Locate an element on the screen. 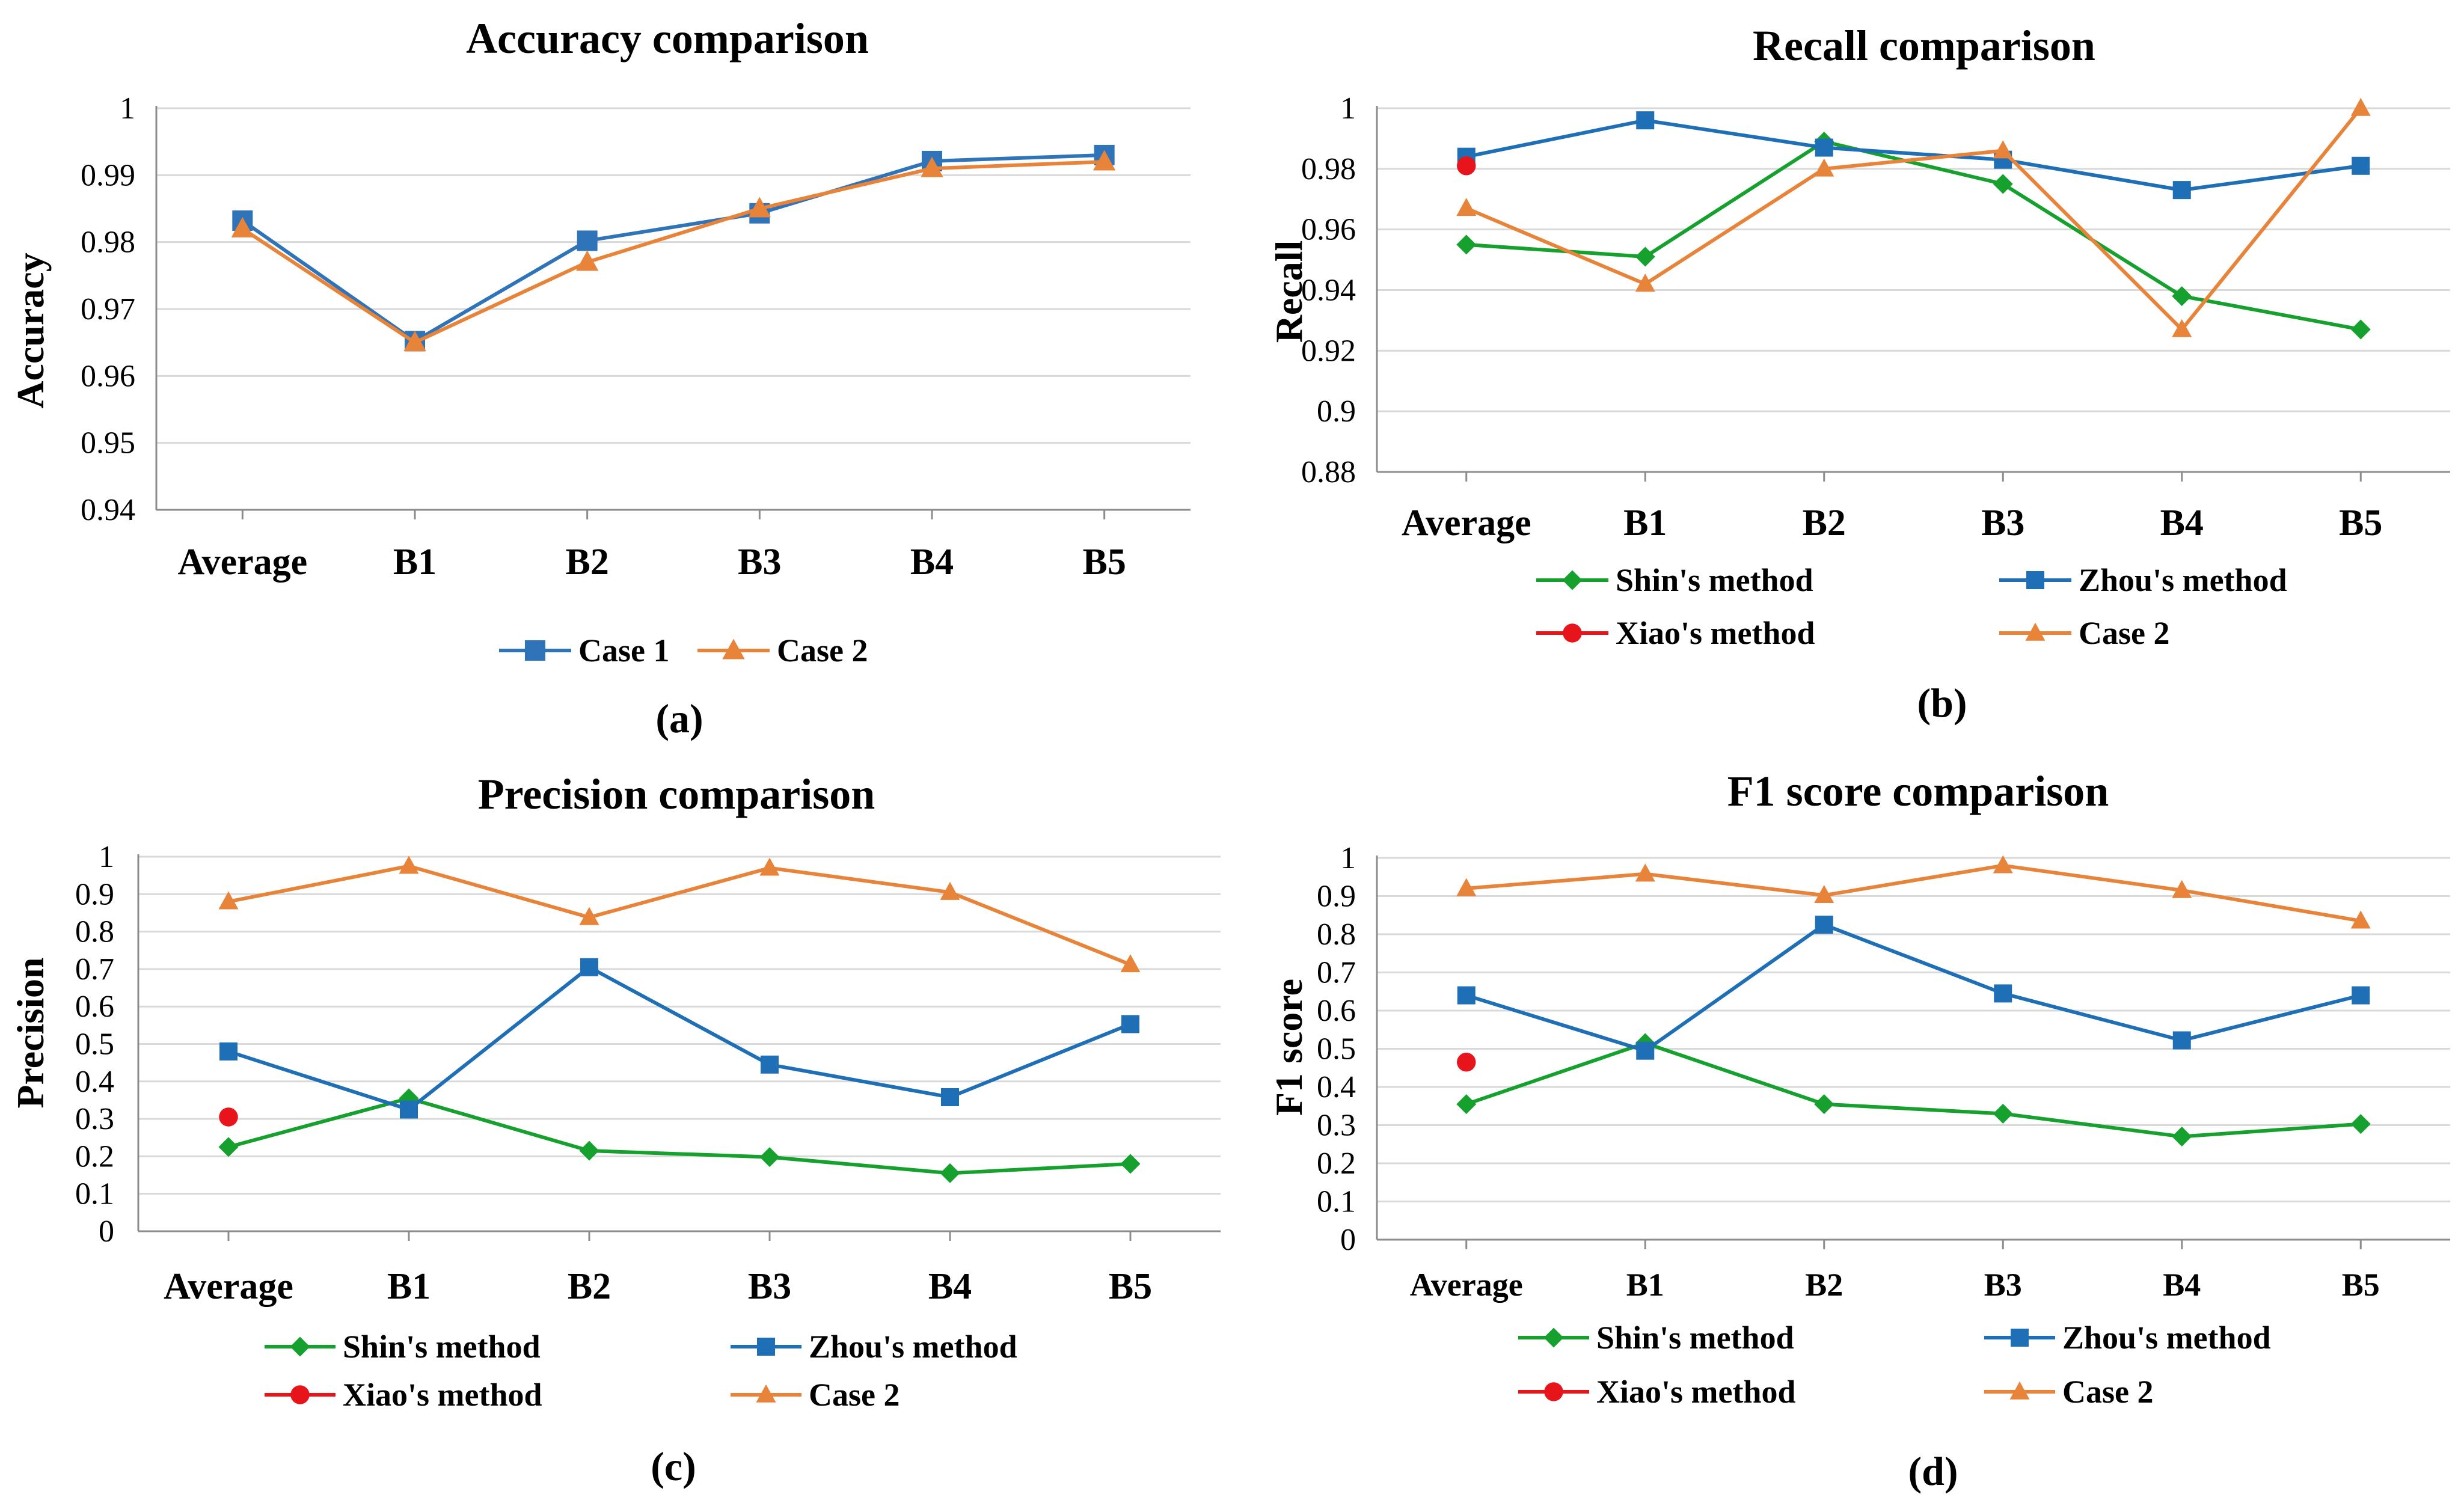 The image size is (2464, 1509). y-tick-label: 0.4 is located at coordinates (94, 1082).